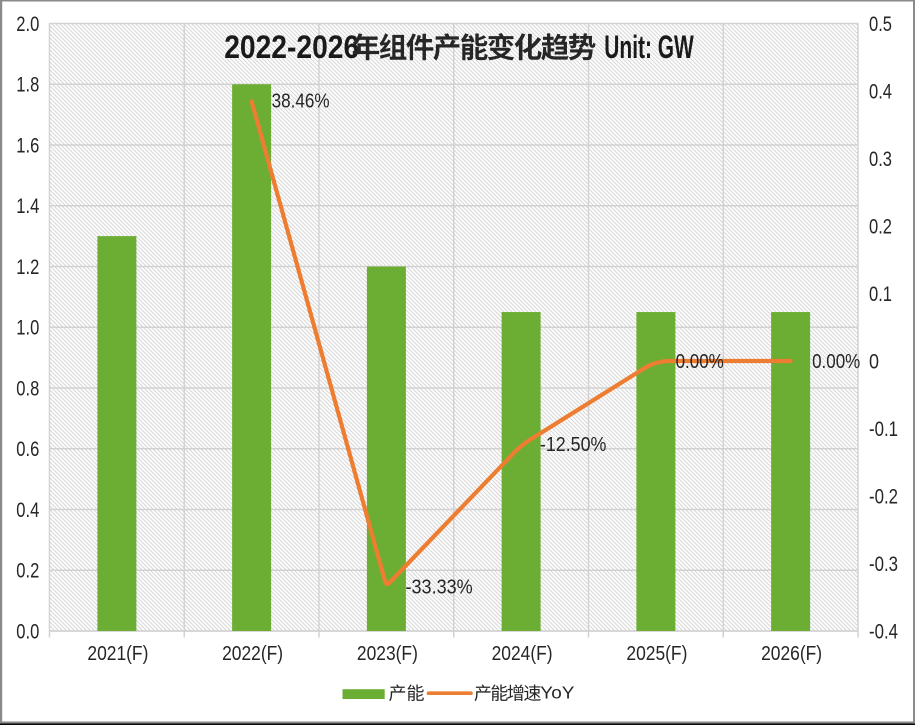  I want to click on svg-text: 2022-2026, so click(291, 47).